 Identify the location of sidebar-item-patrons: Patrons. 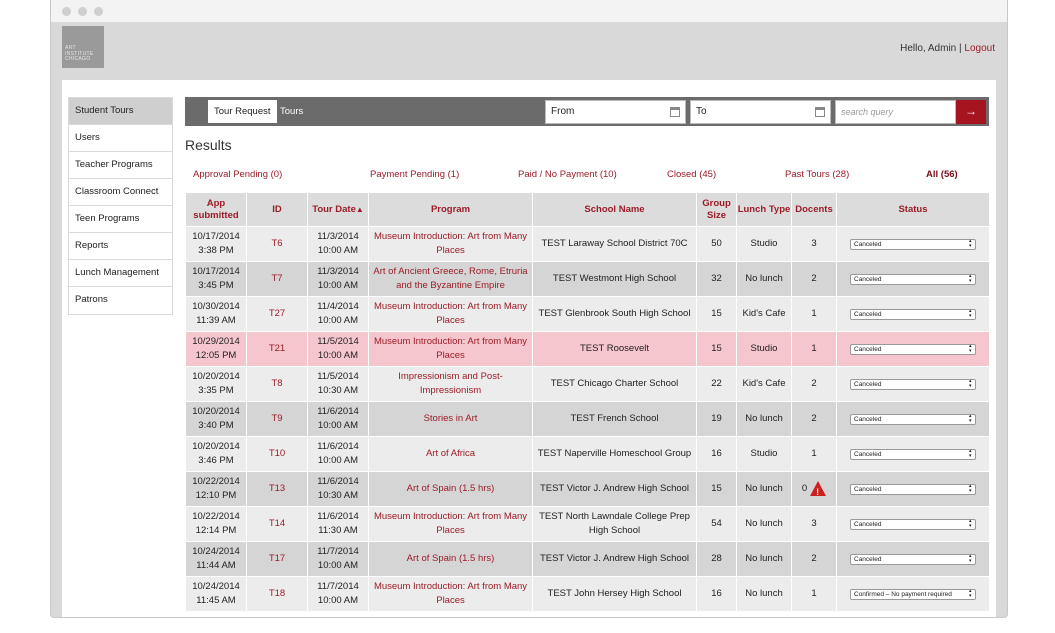
(91, 299).